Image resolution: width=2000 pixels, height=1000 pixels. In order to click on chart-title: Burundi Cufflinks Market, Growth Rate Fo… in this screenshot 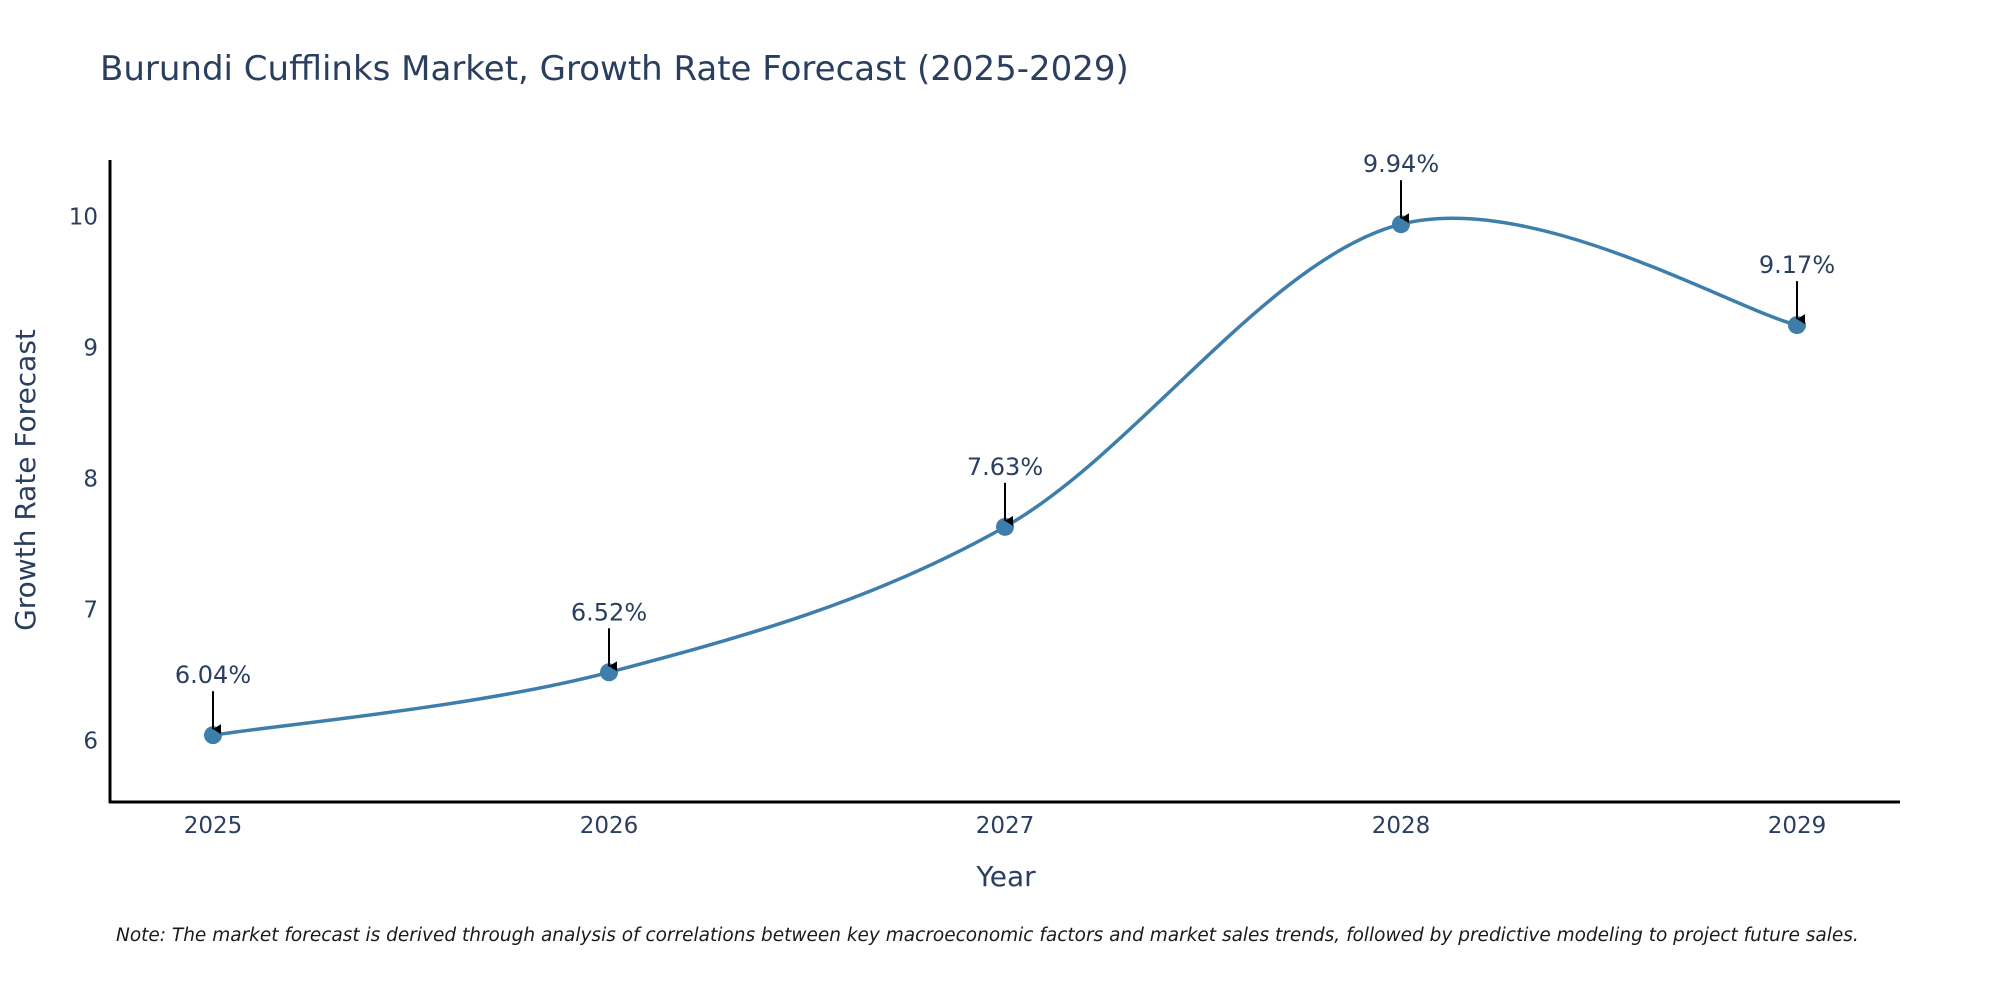, I will do `click(614, 69)`.